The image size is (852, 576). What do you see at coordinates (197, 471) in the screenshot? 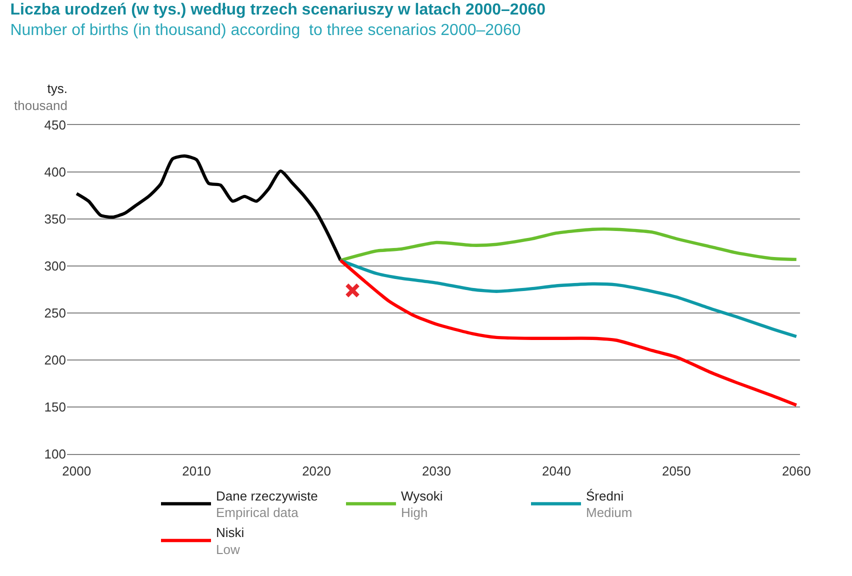
I see `x-tick-label: 2010` at bounding box center [197, 471].